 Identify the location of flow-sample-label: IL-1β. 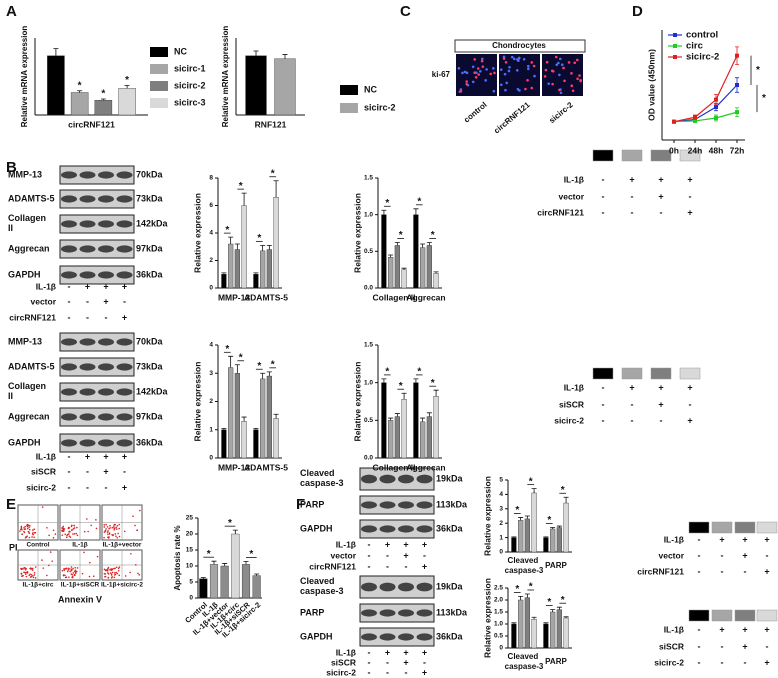
(80, 545).